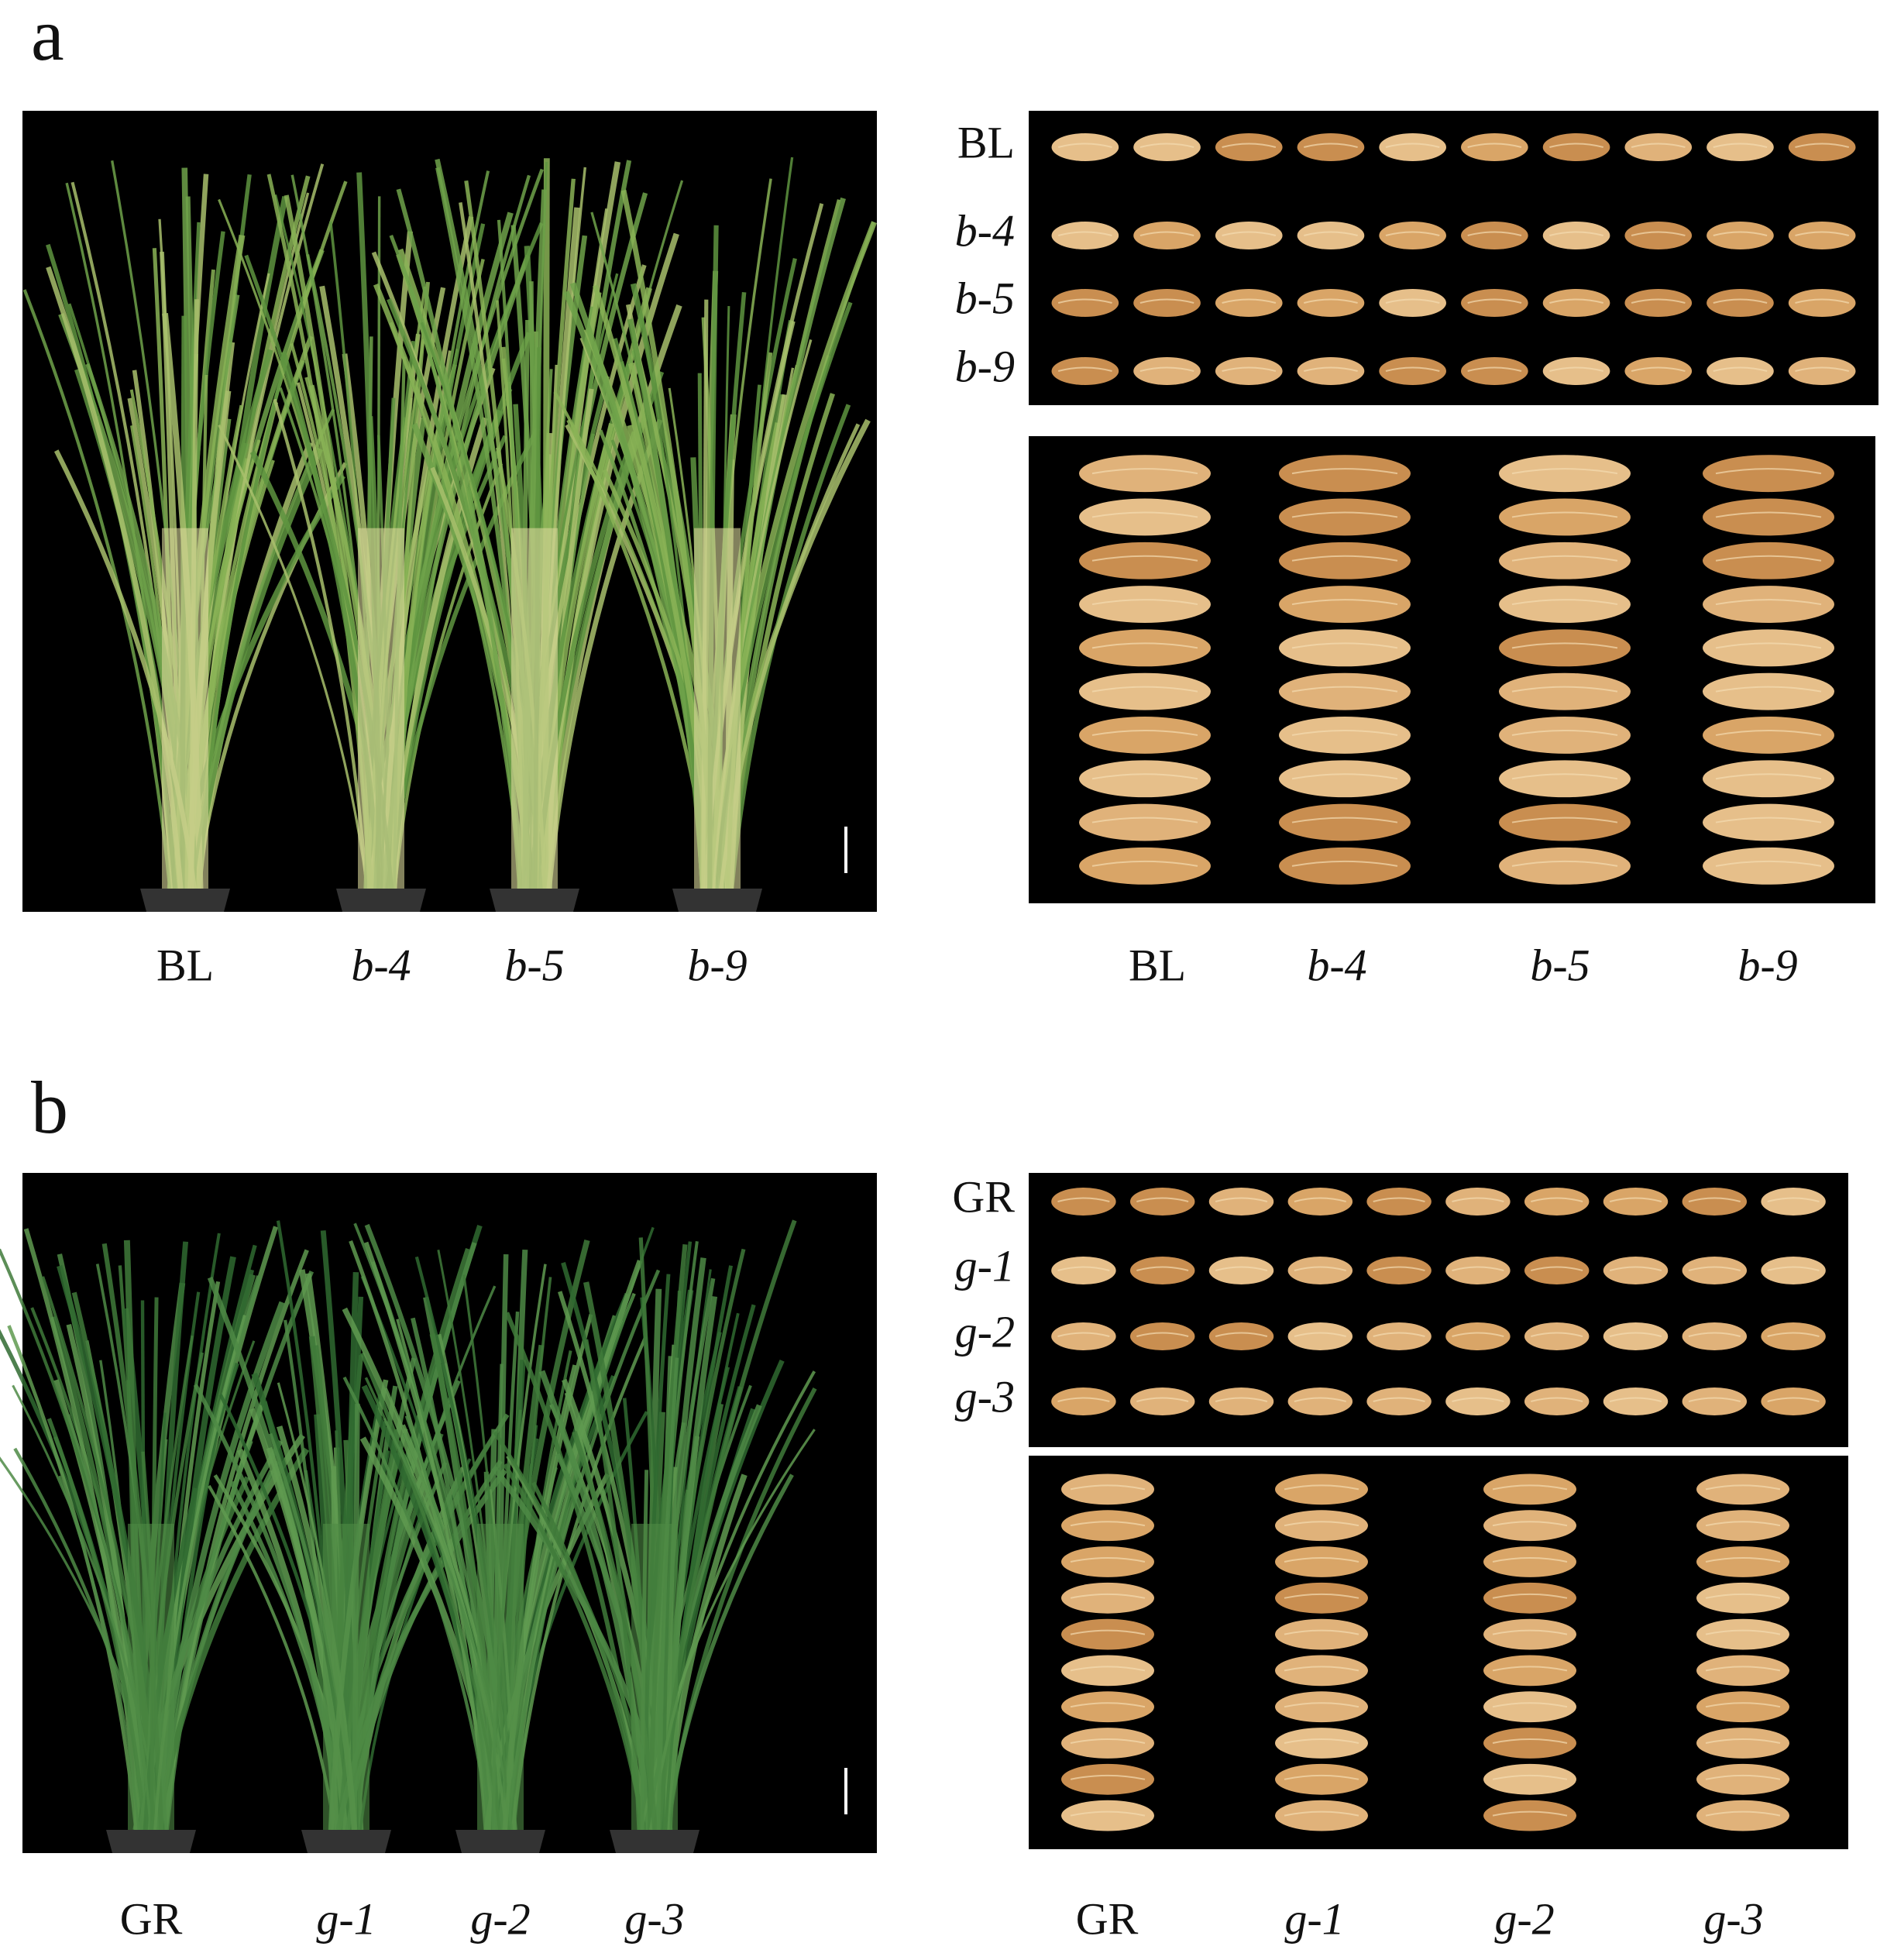 This screenshot has width=1887, height=1960. What do you see at coordinates (1336, 965) in the screenshot?
I see `grain-column-label: b-4` at bounding box center [1336, 965].